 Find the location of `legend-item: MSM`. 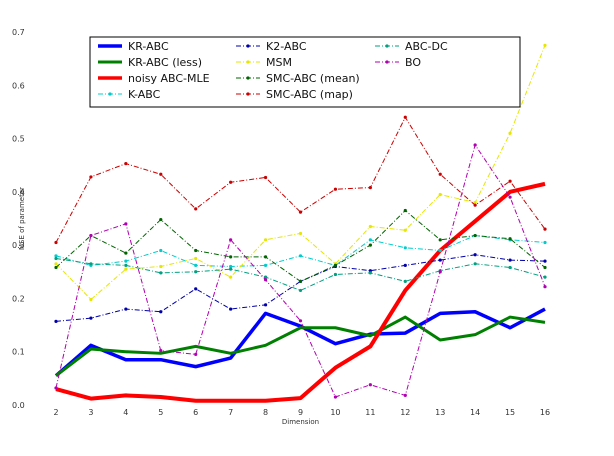

legend-item: MSM is located at coordinates (264, 62).